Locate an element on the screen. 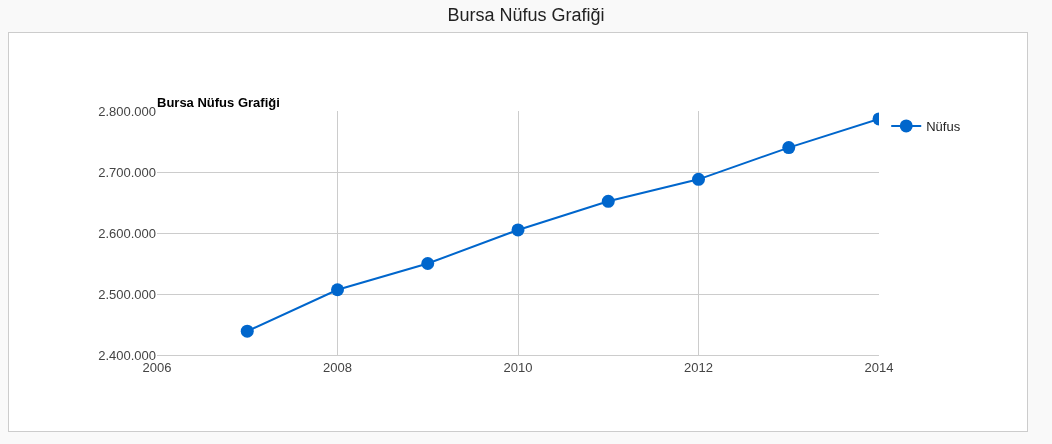 The height and width of the screenshot is (444, 1052). y-tick-label: 2.800.000 is located at coordinates (127, 111).